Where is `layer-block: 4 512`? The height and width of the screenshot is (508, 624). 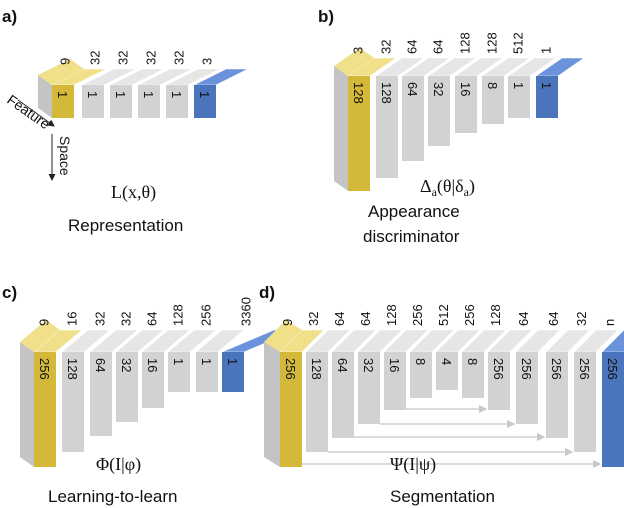 layer-block: 4 512 is located at coordinates (458, 347).